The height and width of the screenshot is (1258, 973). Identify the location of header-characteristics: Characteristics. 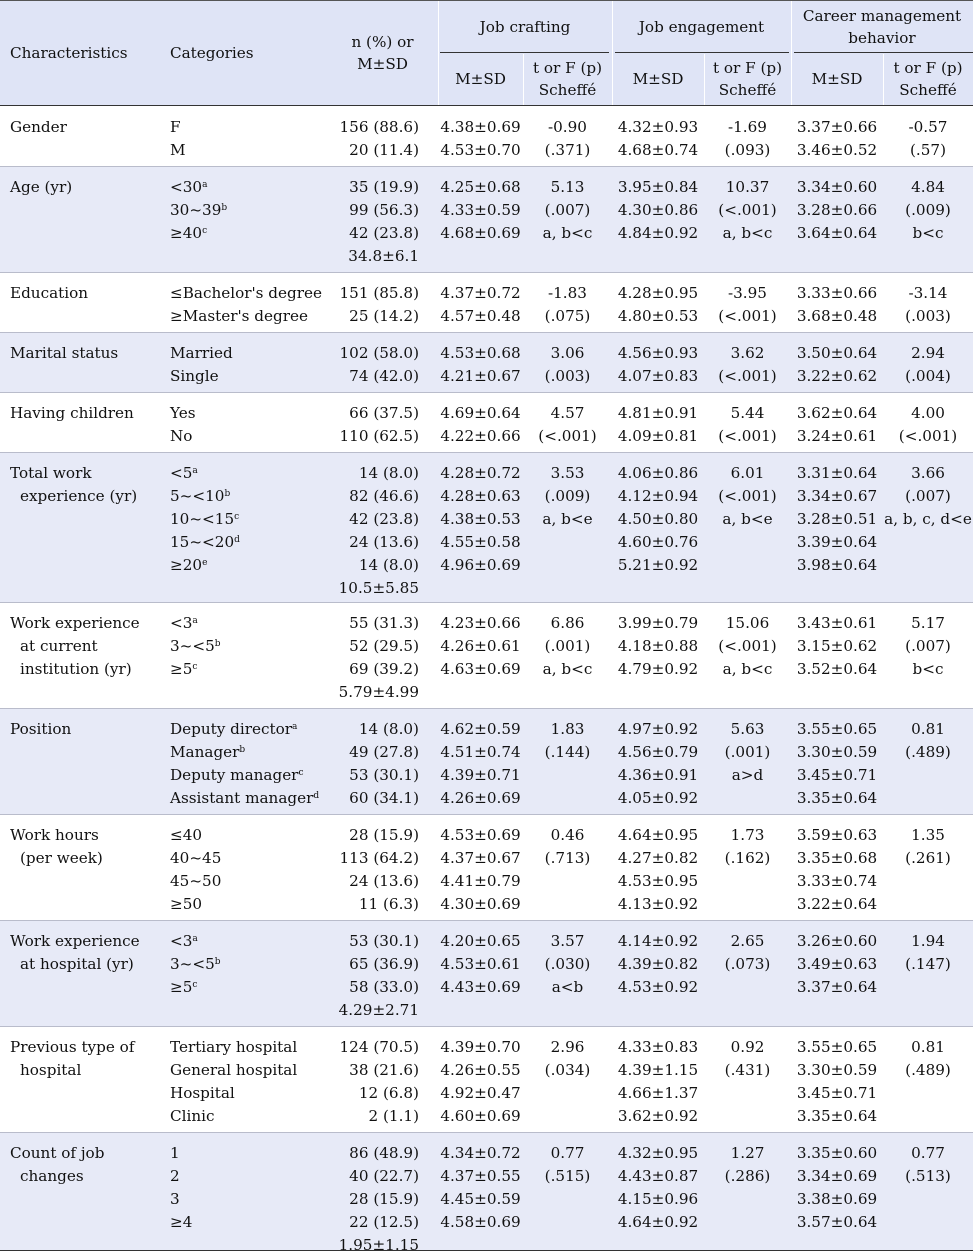
(69, 53).